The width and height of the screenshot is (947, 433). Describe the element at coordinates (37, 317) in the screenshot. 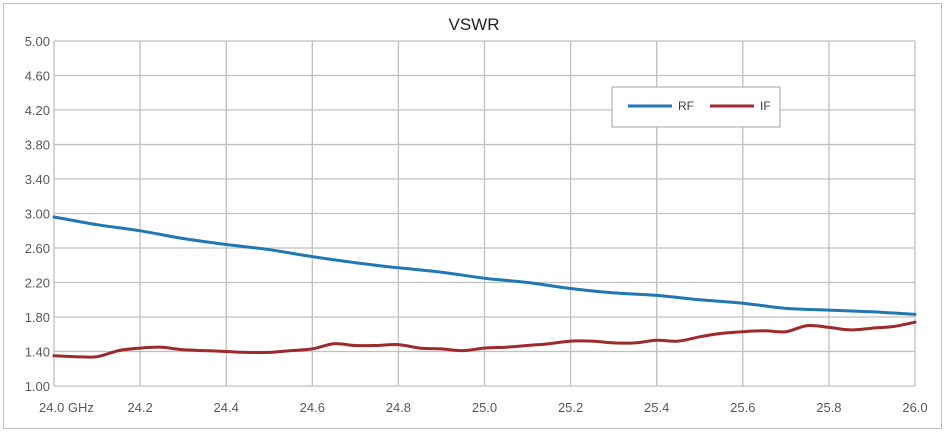

I see `y-tick-label: 1.80` at that location.